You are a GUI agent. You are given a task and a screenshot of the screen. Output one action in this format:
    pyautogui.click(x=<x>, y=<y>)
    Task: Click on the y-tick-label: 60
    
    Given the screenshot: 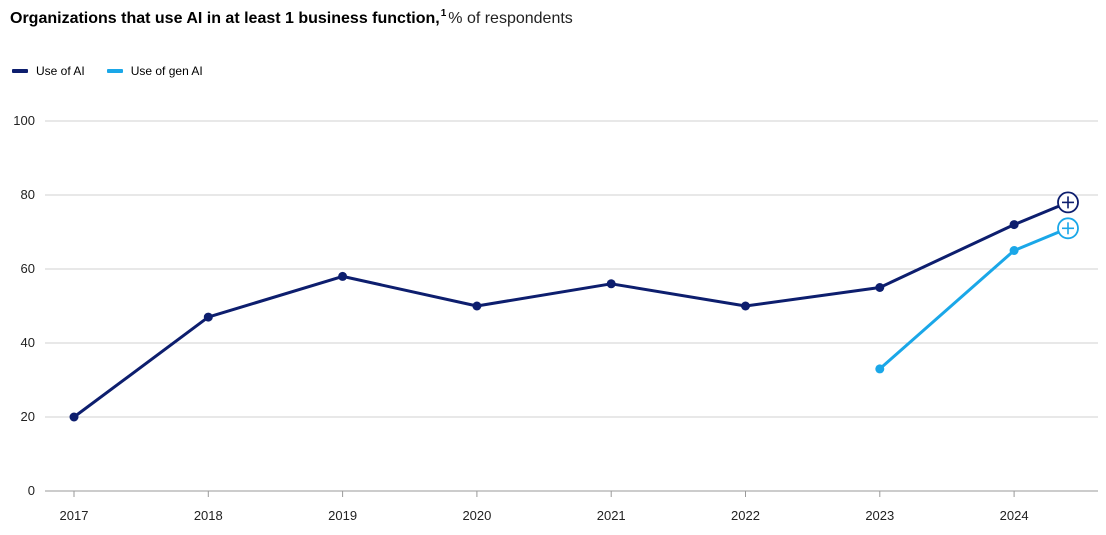 What is the action you would take?
    pyautogui.click(x=28, y=268)
    